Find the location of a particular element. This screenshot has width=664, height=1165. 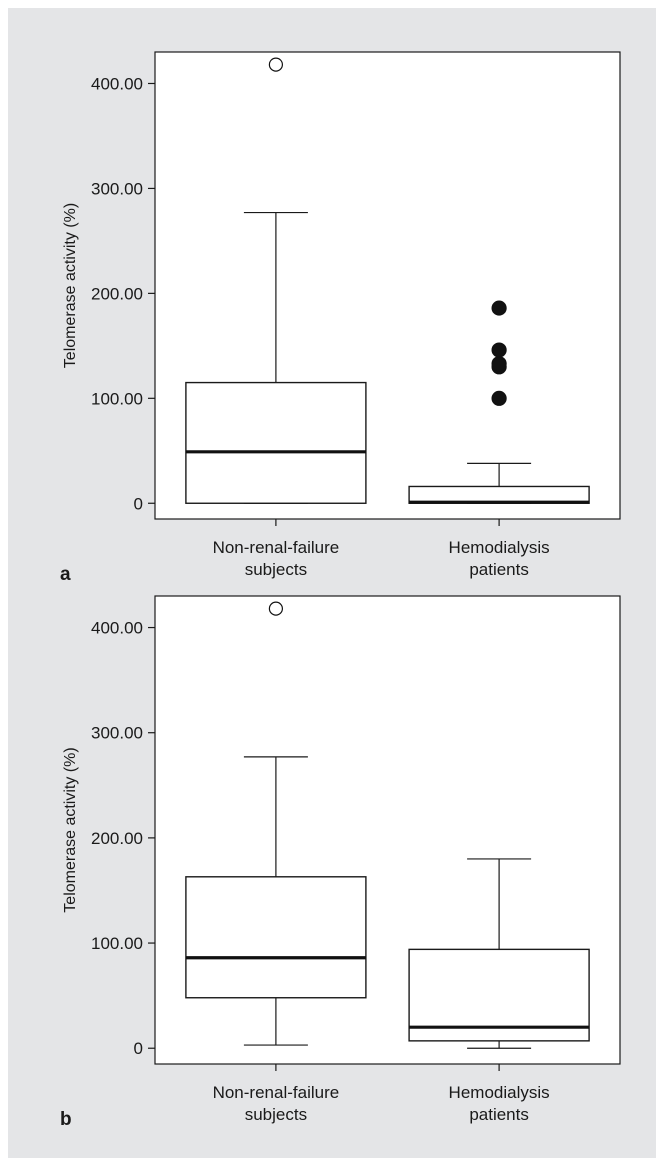

panel-letter: b is located at coordinates (66, 1119).